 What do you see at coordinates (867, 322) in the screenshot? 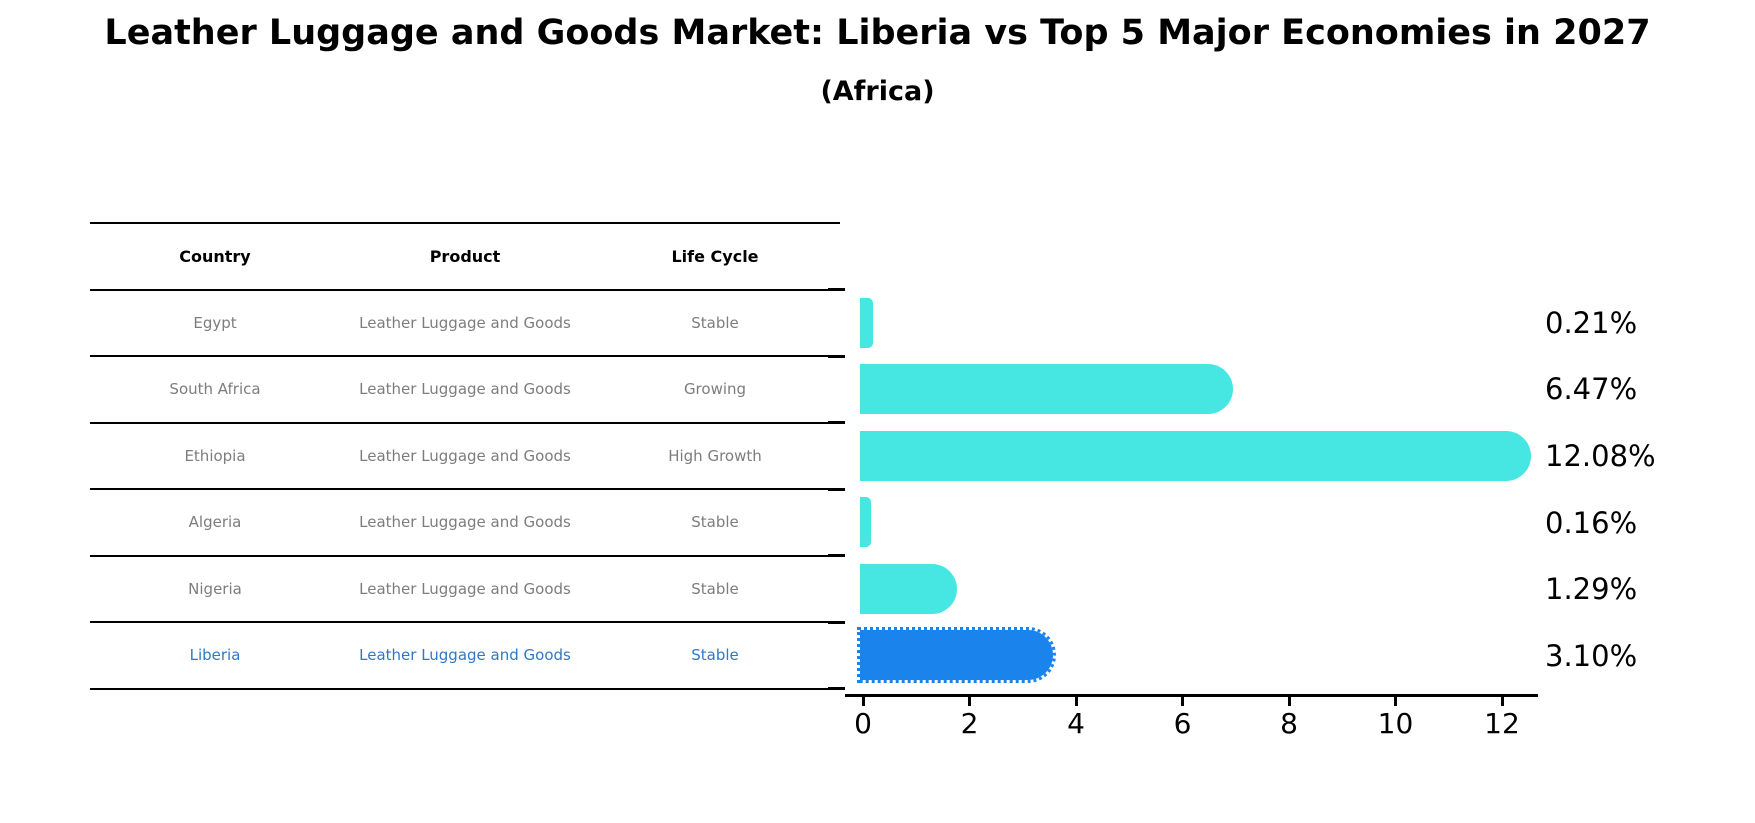
I see `bar-egypt` at bounding box center [867, 322].